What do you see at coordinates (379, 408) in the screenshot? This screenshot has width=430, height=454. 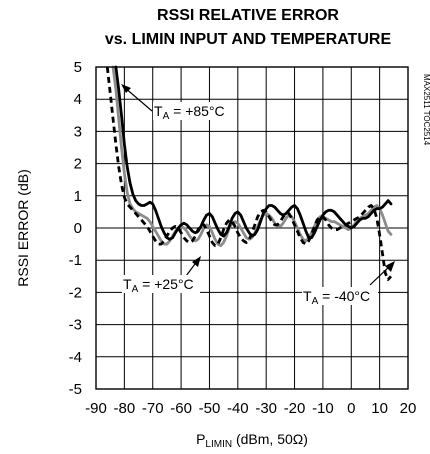 I see `x-tick-label: 10` at bounding box center [379, 408].